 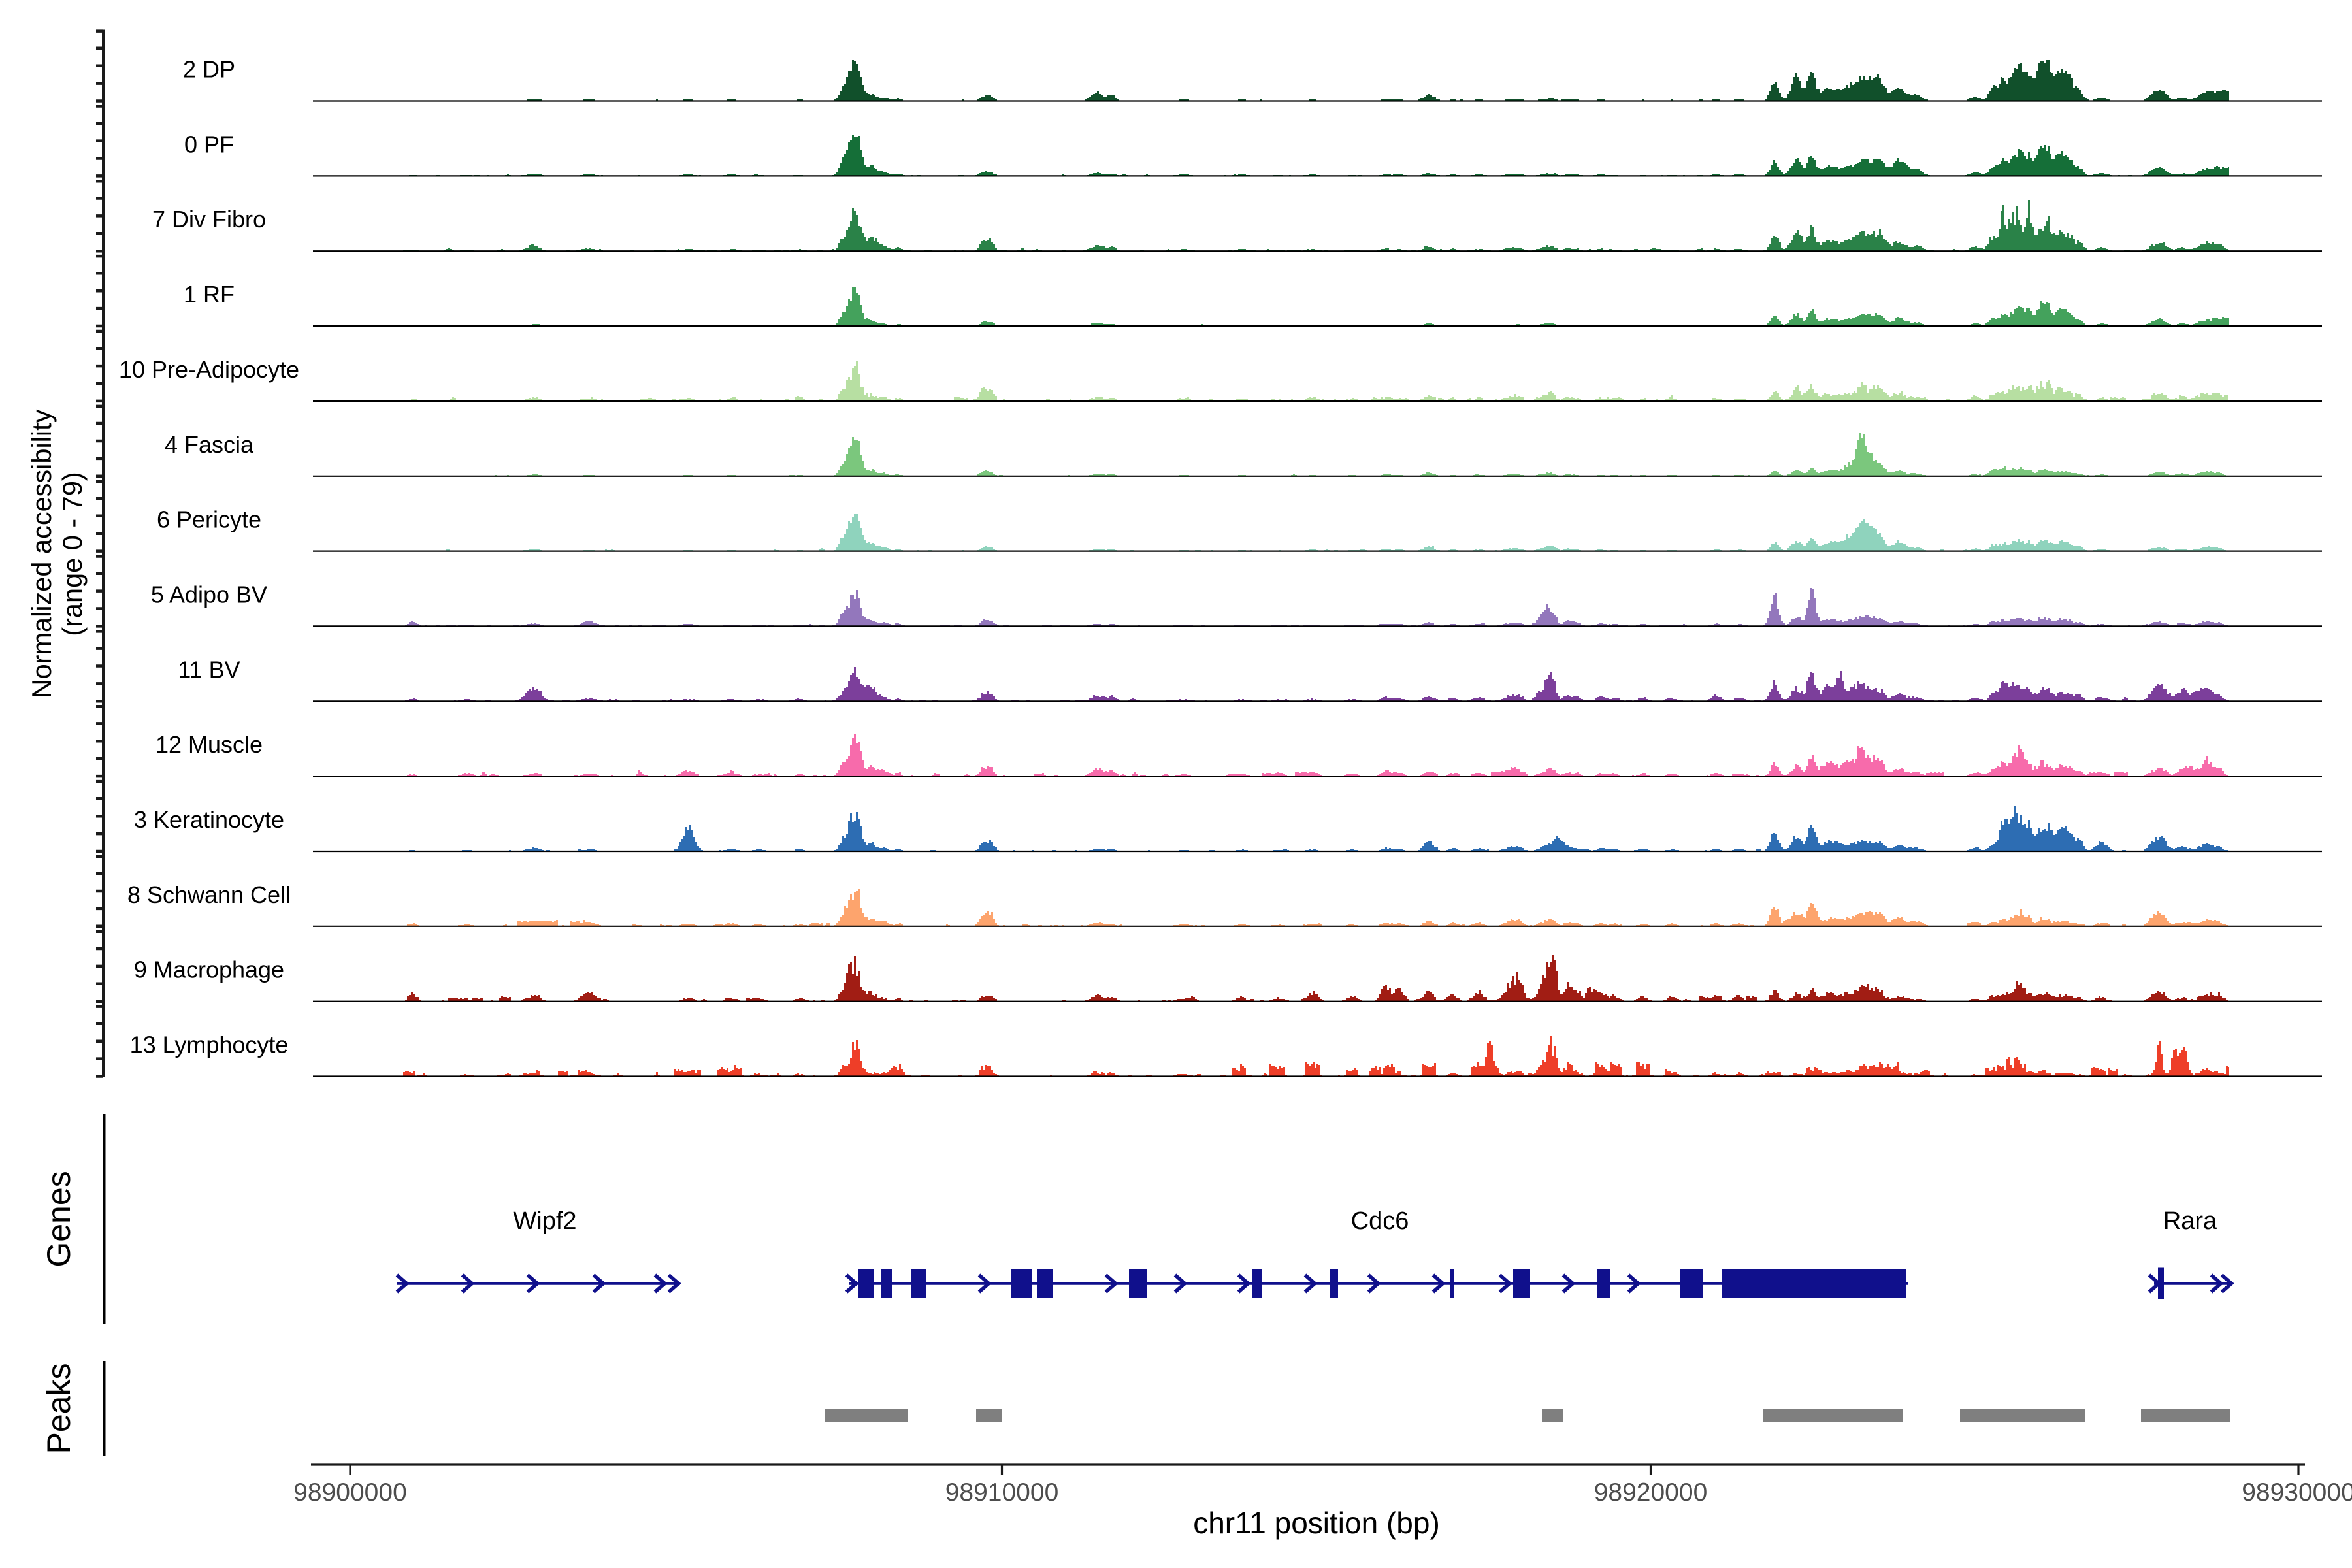 What do you see at coordinates (209, 219) in the screenshot?
I see `svg-text: 7 Div Fibro` at bounding box center [209, 219].